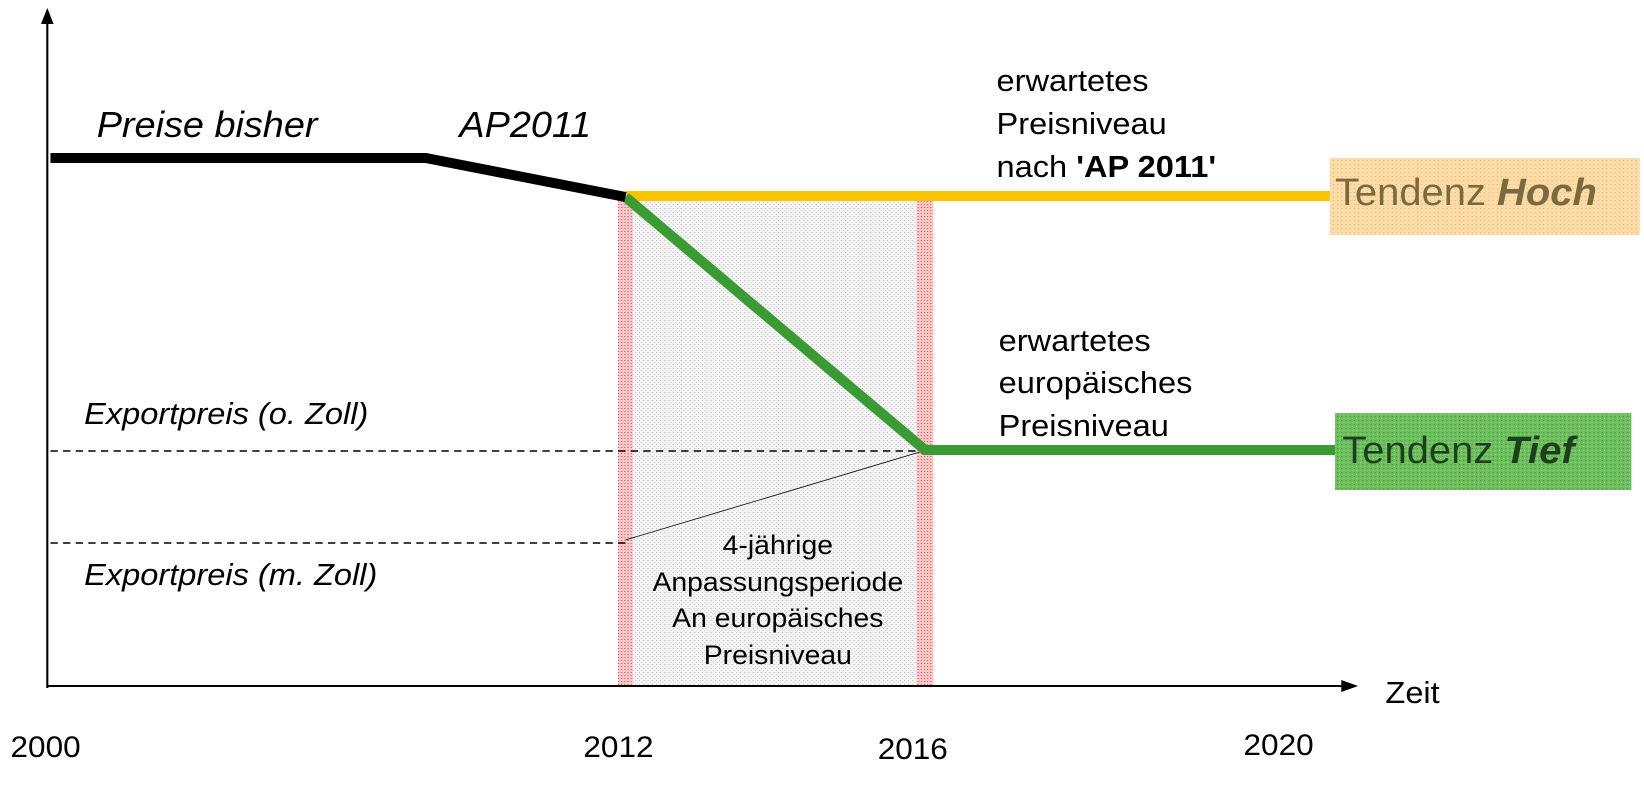 The image size is (1644, 800). What do you see at coordinates (778, 655) in the screenshot?
I see `period-text: Preisniveau` at bounding box center [778, 655].